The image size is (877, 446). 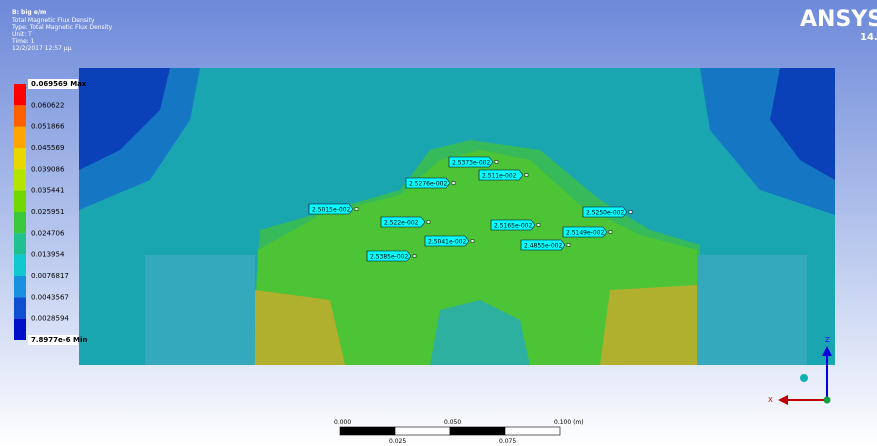 What do you see at coordinates (50, 276) in the screenshot?
I see `legend-label: 0.0076817` at bounding box center [50, 276].